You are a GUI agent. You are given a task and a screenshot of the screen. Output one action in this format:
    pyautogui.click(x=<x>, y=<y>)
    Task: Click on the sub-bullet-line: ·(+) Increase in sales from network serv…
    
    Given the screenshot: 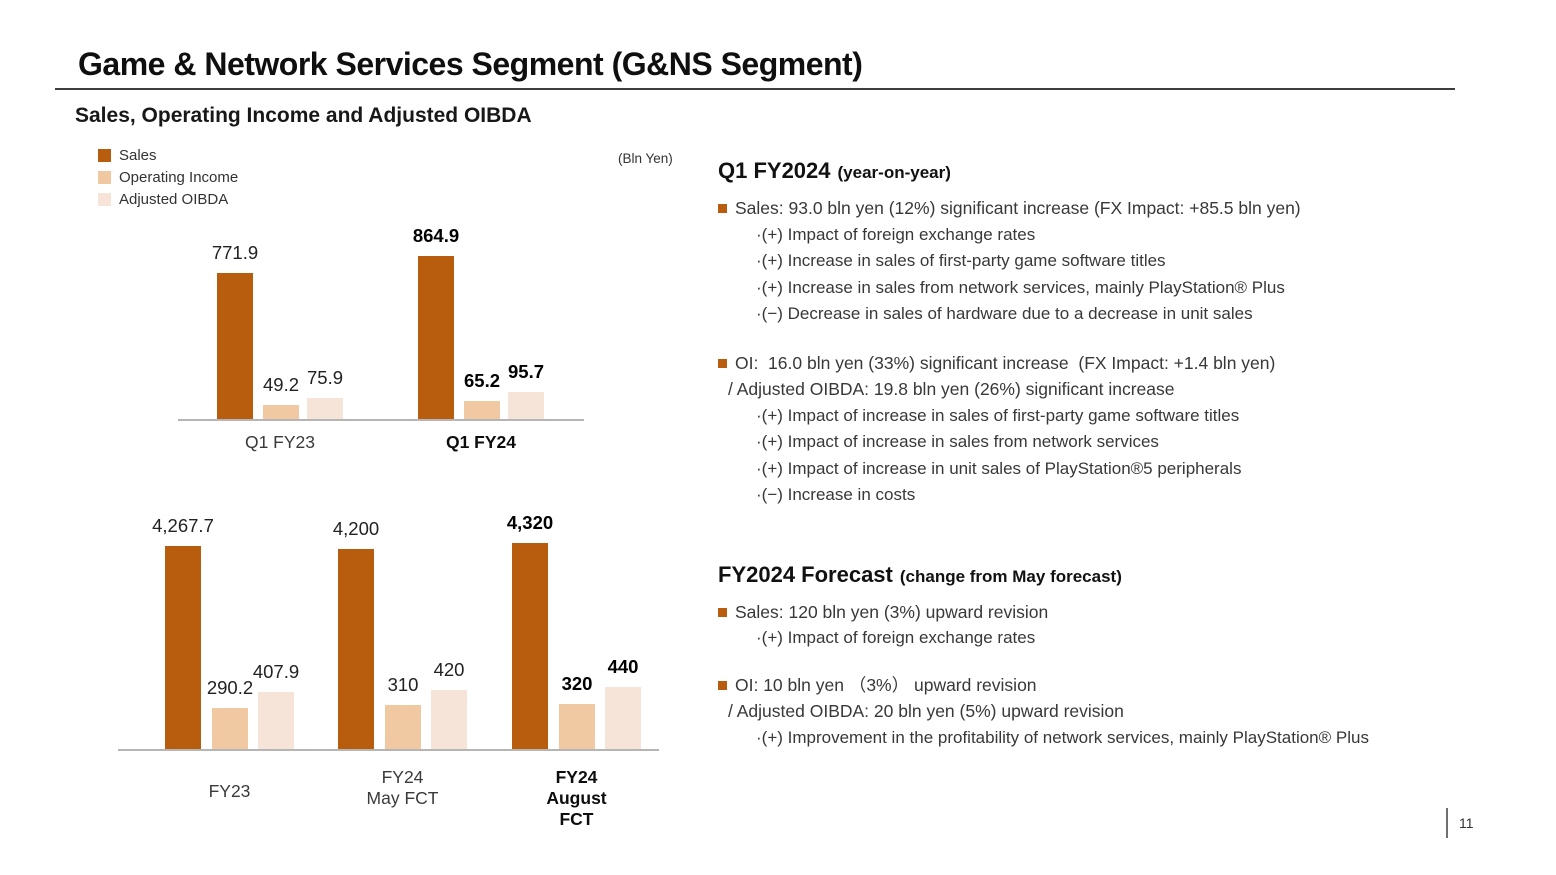 What is the action you would take?
    pyautogui.click(x=1020, y=287)
    